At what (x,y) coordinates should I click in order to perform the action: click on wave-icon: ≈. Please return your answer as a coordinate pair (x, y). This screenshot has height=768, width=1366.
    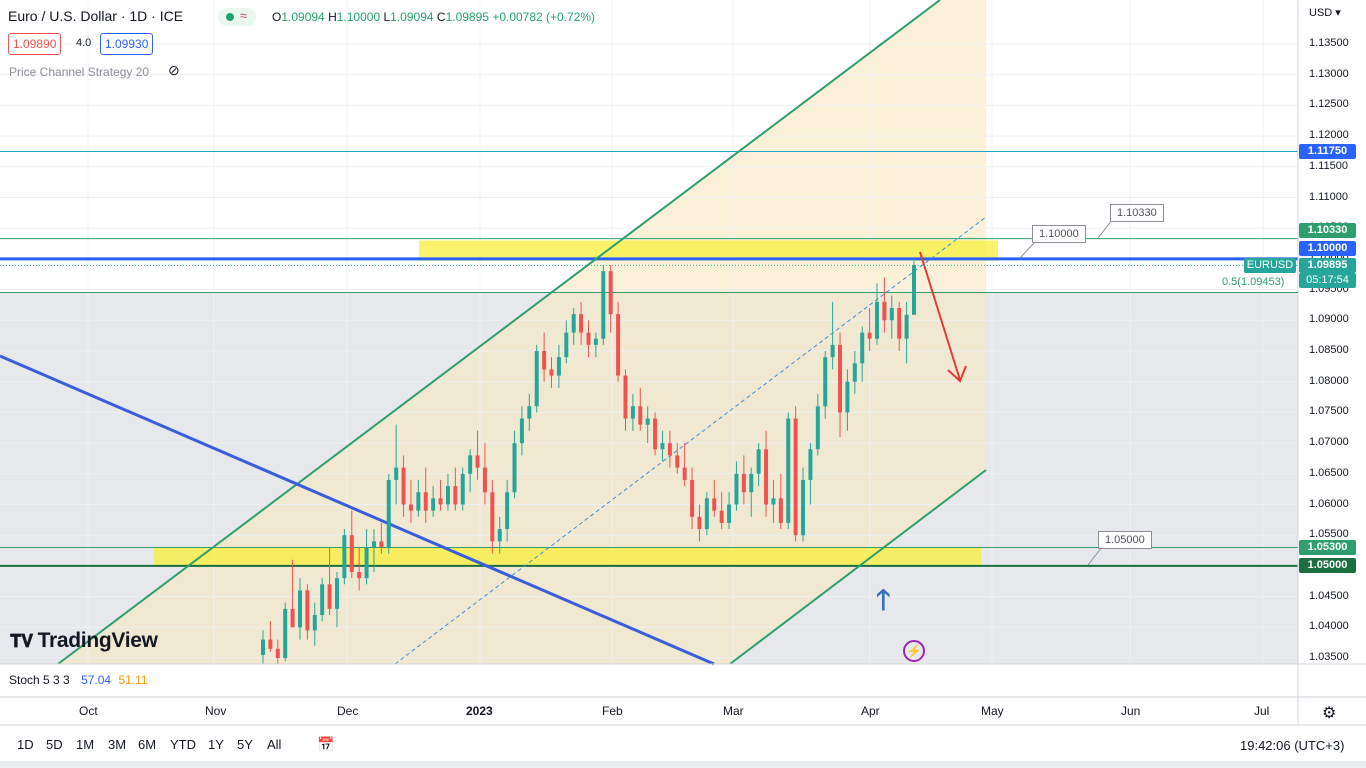
    Looking at the image, I should click on (244, 15).